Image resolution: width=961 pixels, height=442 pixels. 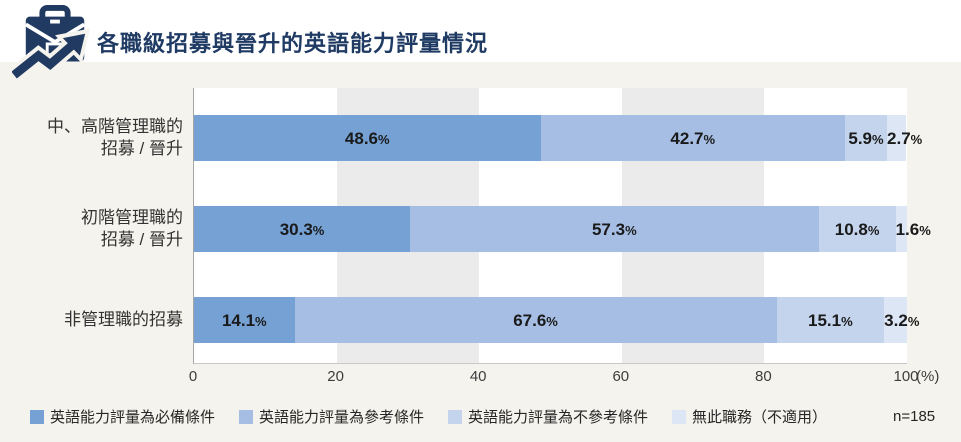 I want to click on bar-row: 48.6% 42.7% 5.9% 2.7%, so click(x=558, y=138).